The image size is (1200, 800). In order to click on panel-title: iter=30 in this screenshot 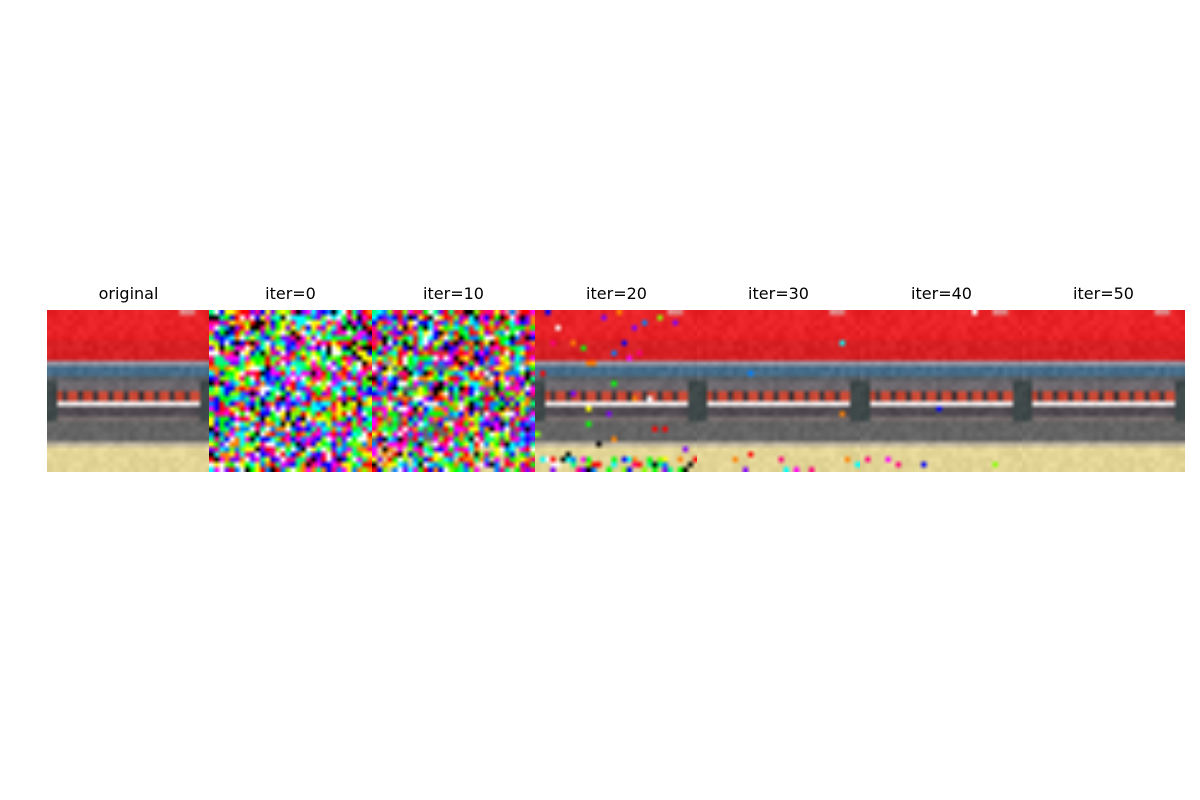, I will do `click(778, 293)`.